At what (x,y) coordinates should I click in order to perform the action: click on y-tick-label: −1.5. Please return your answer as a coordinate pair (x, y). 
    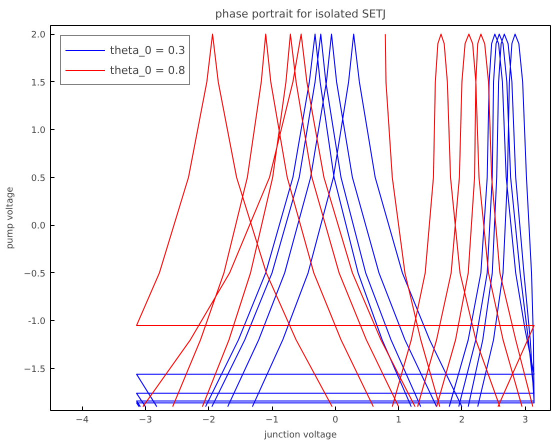
    Looking at the image, I should click on (35, 369).